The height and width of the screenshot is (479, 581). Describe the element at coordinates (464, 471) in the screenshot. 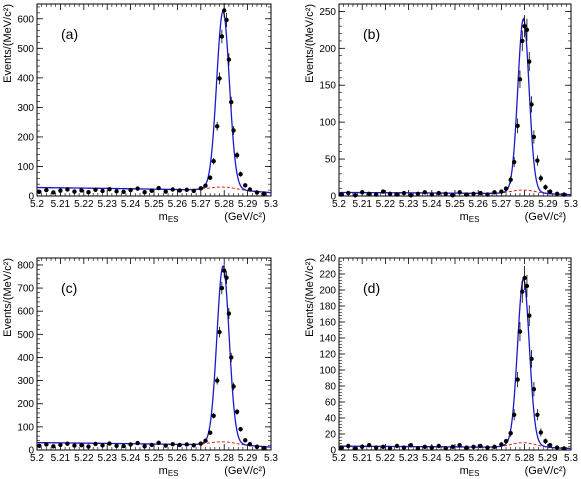

I see `x-axis-variable: m` at that location.